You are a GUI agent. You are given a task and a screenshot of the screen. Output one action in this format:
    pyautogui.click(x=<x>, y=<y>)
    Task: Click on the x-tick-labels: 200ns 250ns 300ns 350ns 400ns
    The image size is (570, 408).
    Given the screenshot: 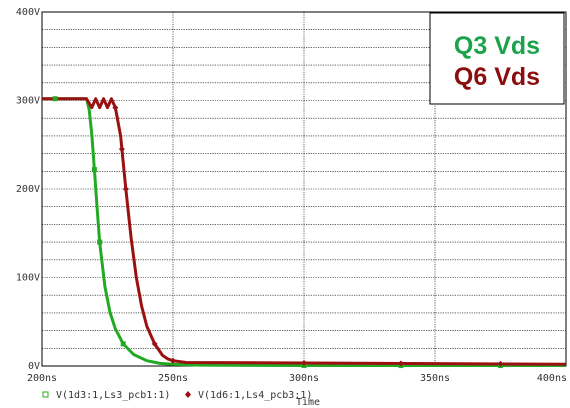 What is the action you would take?
    pyautogui.click(x=297, y=378)
    